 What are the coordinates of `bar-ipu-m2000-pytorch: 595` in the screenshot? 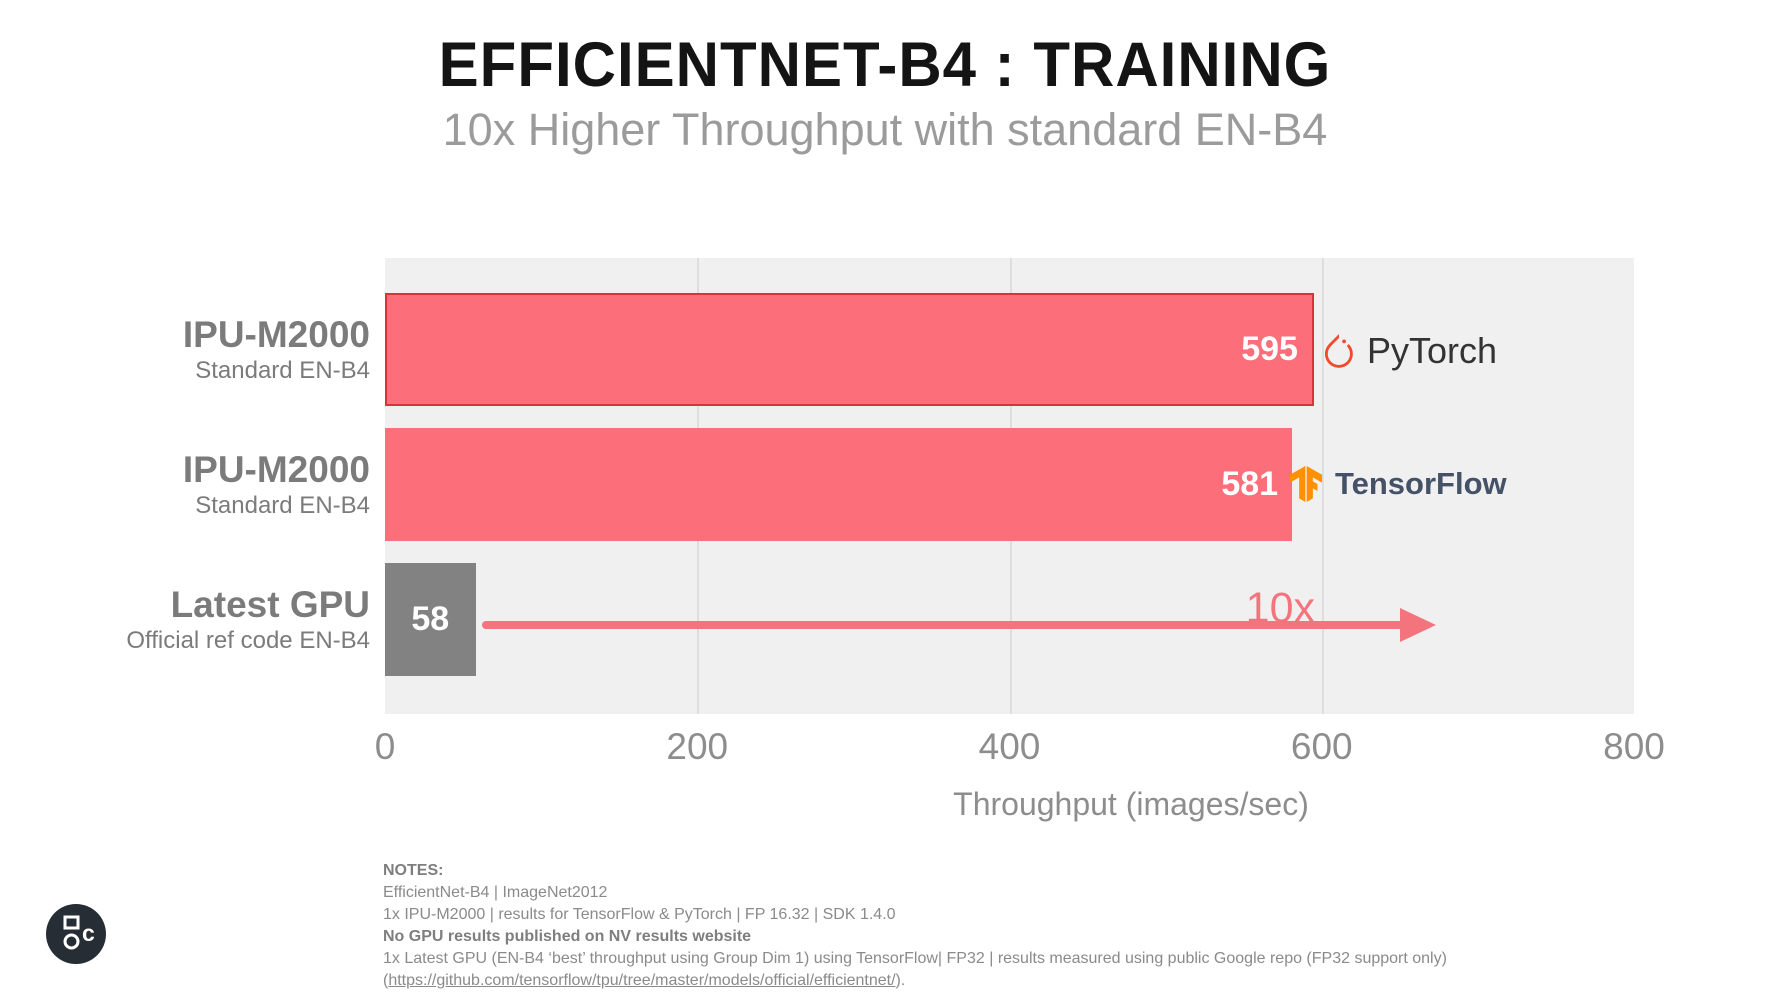 It's located at (849, 349).